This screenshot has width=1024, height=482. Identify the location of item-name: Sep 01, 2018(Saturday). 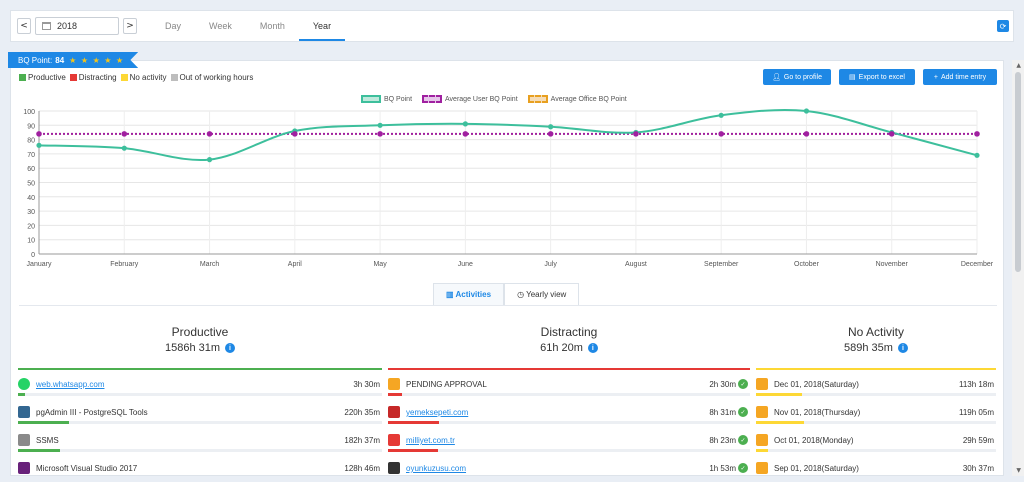
(816, 468).